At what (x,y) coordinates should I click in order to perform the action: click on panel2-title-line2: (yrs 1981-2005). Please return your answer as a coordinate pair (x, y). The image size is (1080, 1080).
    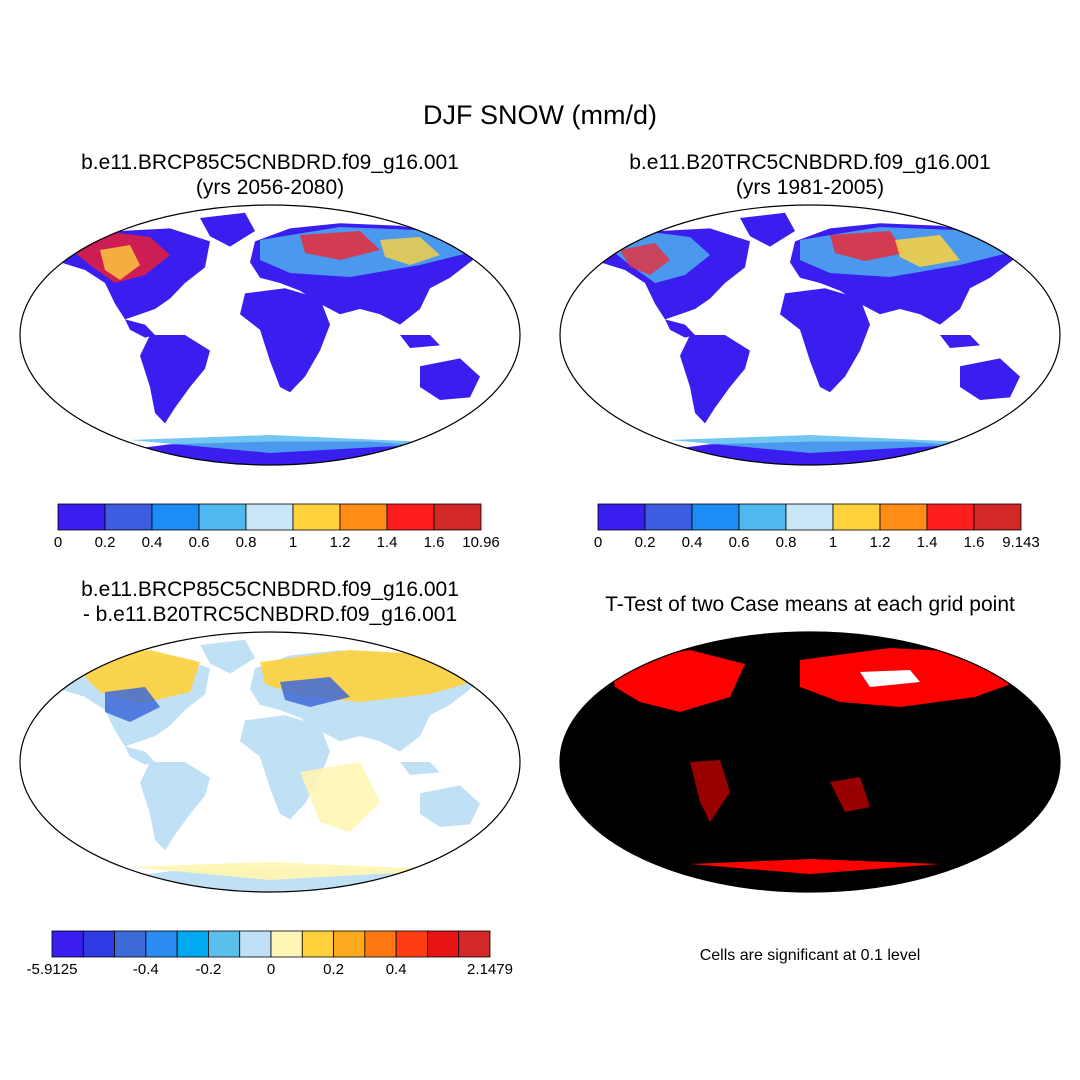
    Looking at the image, I should click on (810, 187).